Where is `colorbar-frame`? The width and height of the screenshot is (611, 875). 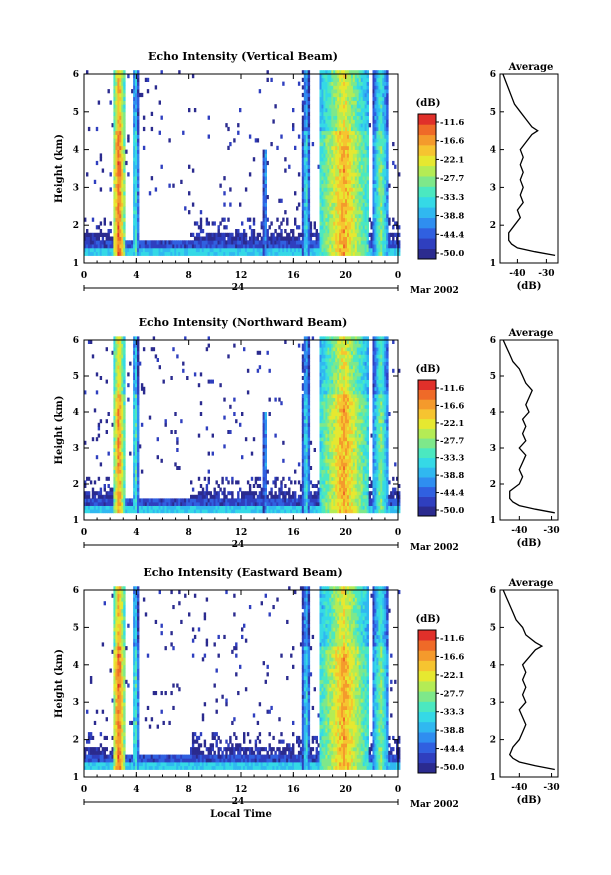
colorbar-frame is located at coordinates (427, 186).